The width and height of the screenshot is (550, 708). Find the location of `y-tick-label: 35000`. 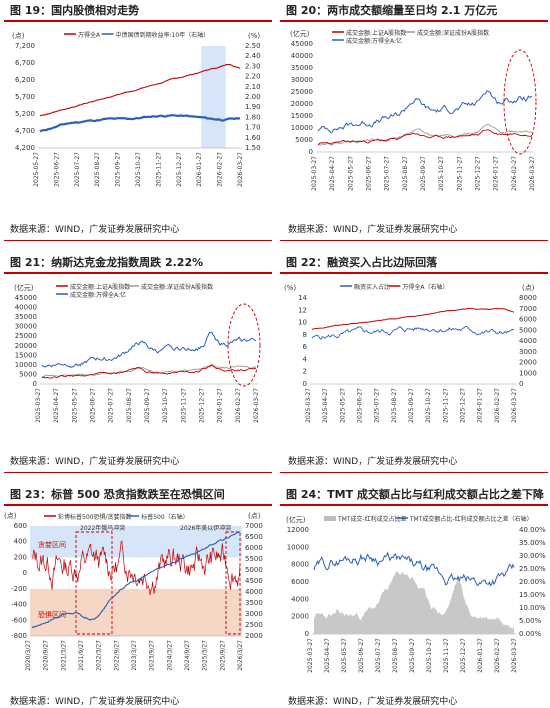

y-tick-label: 35000 is located at coordinates (302, 68).